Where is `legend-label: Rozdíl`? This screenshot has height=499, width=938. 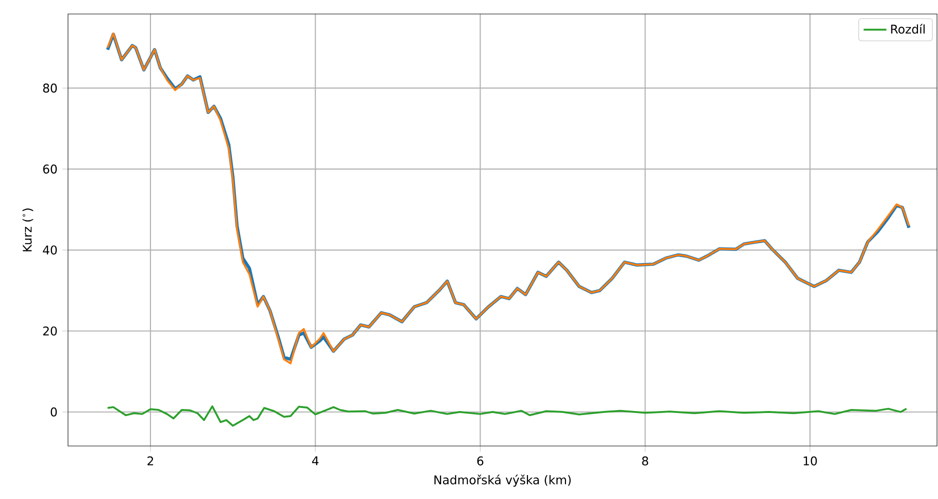 legend-label: Rozdíl is located at coordinates (908, 29).